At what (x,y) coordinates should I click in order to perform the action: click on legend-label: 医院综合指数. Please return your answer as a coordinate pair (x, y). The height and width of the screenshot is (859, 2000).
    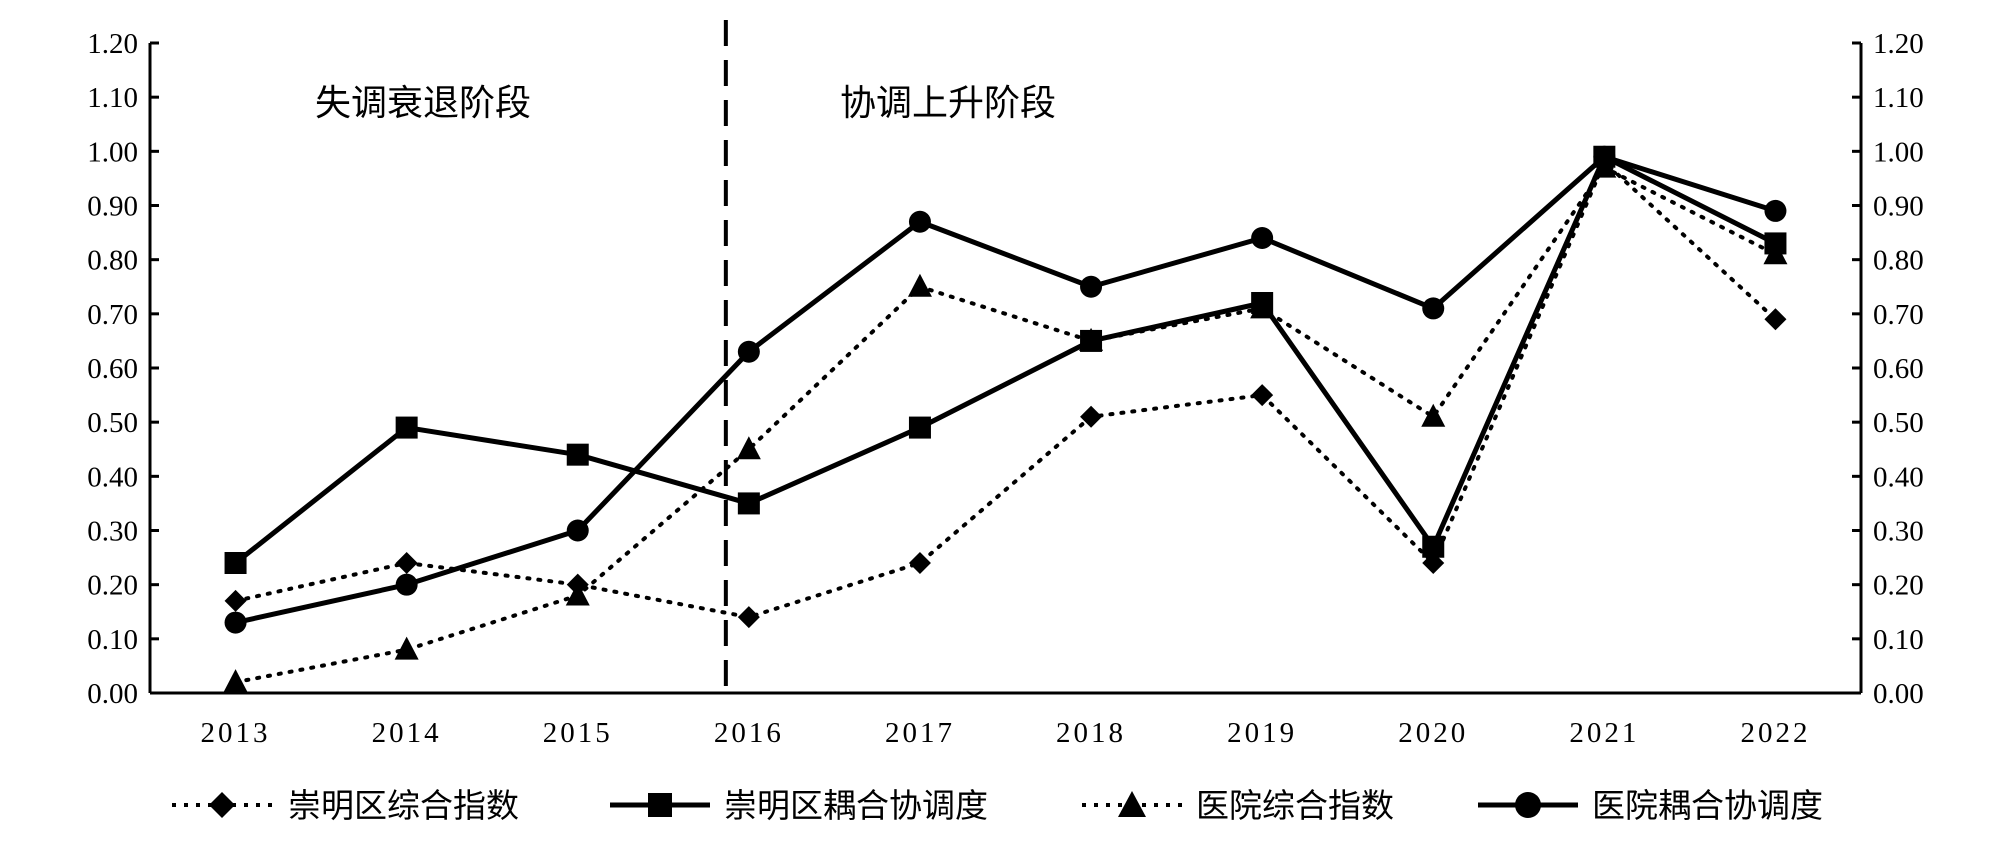
    Looking at the image, I should click on (1295, 805).